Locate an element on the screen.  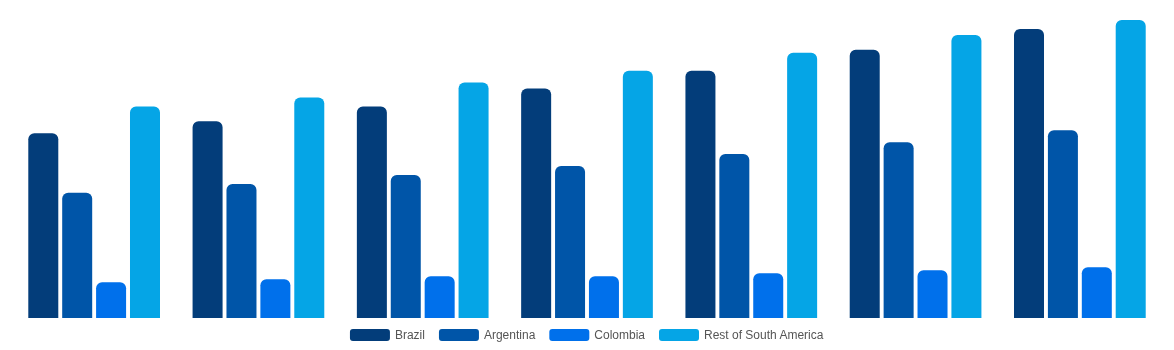
legend-label: Argentina is located at coordinates (509, 335).